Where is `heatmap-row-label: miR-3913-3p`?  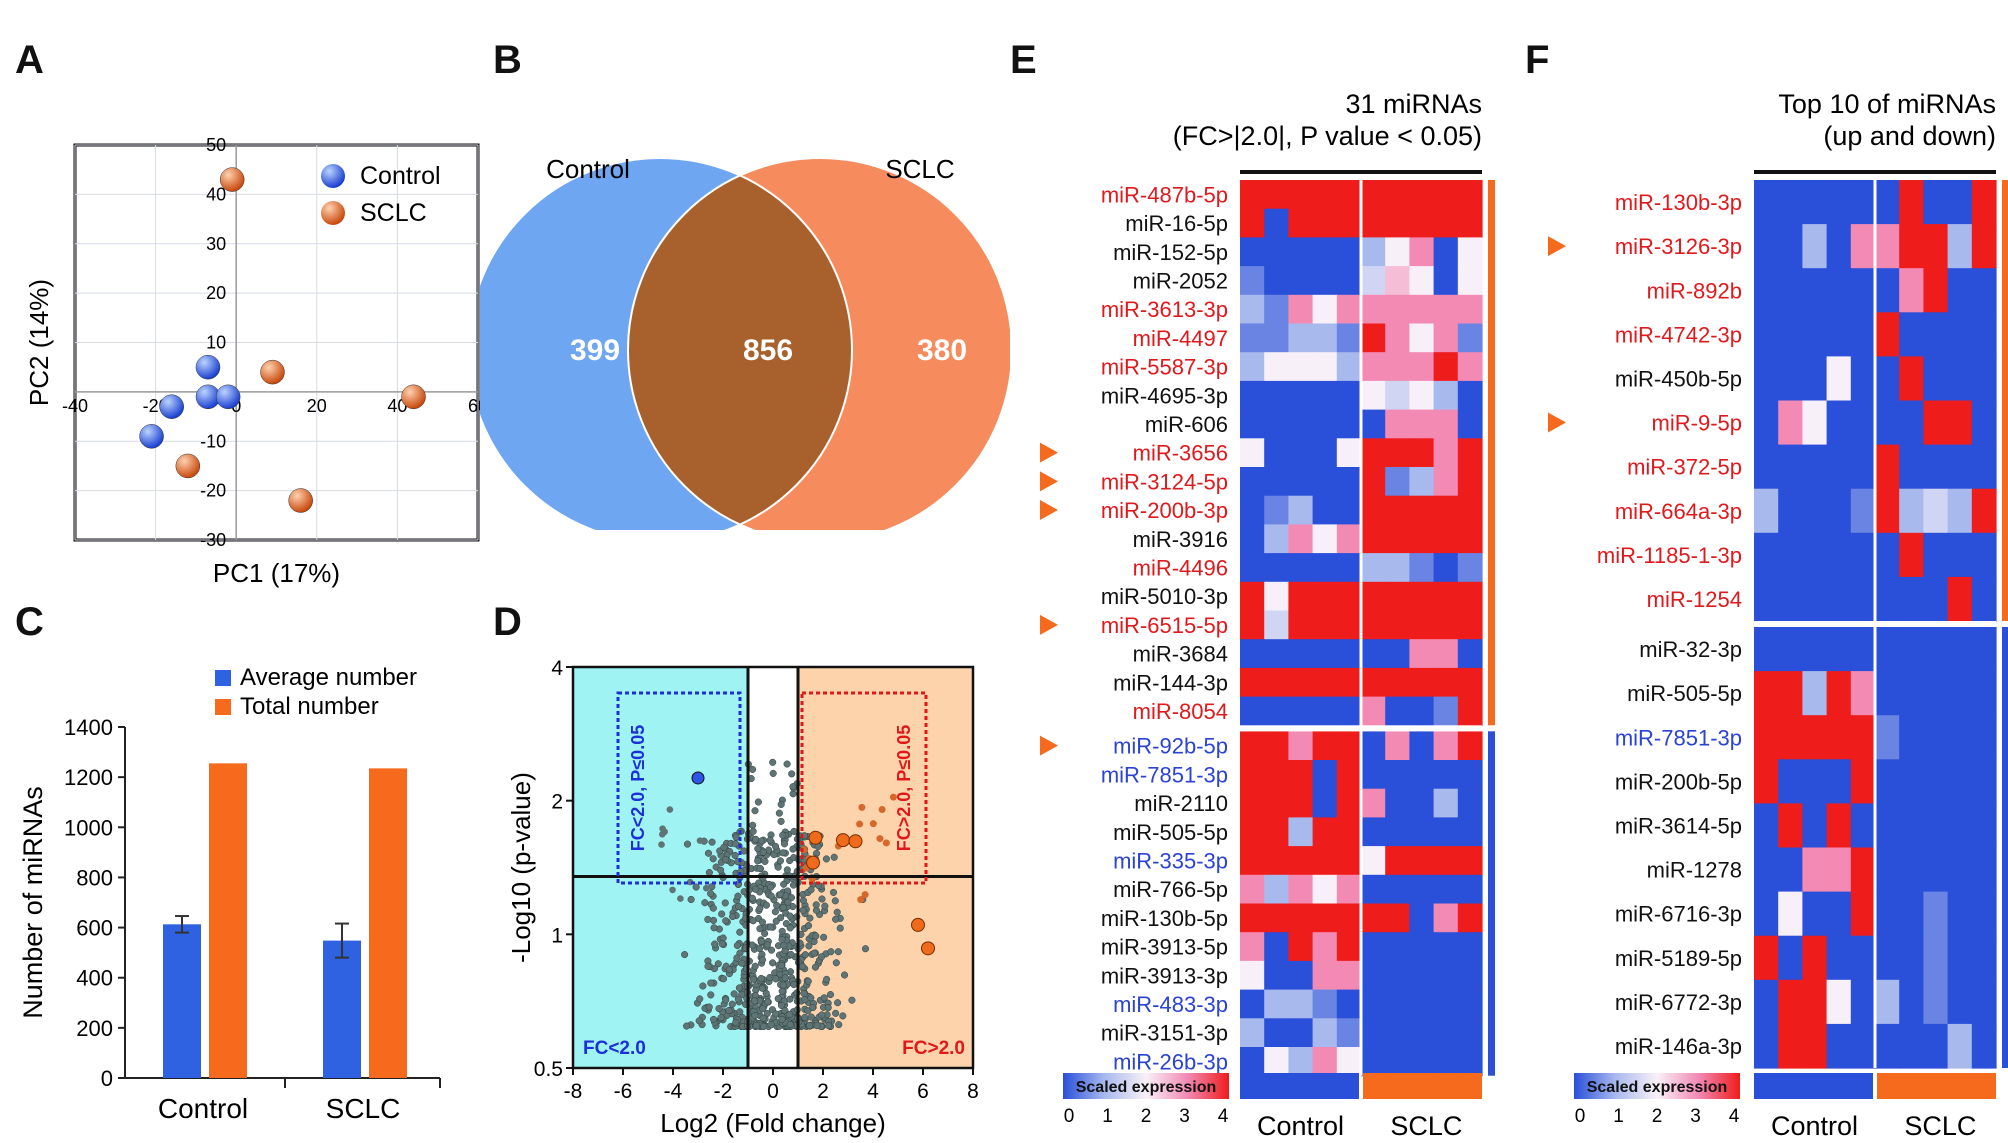 heatmap-row-label: miR-3913-3p is located at coordinates (1164, 975).